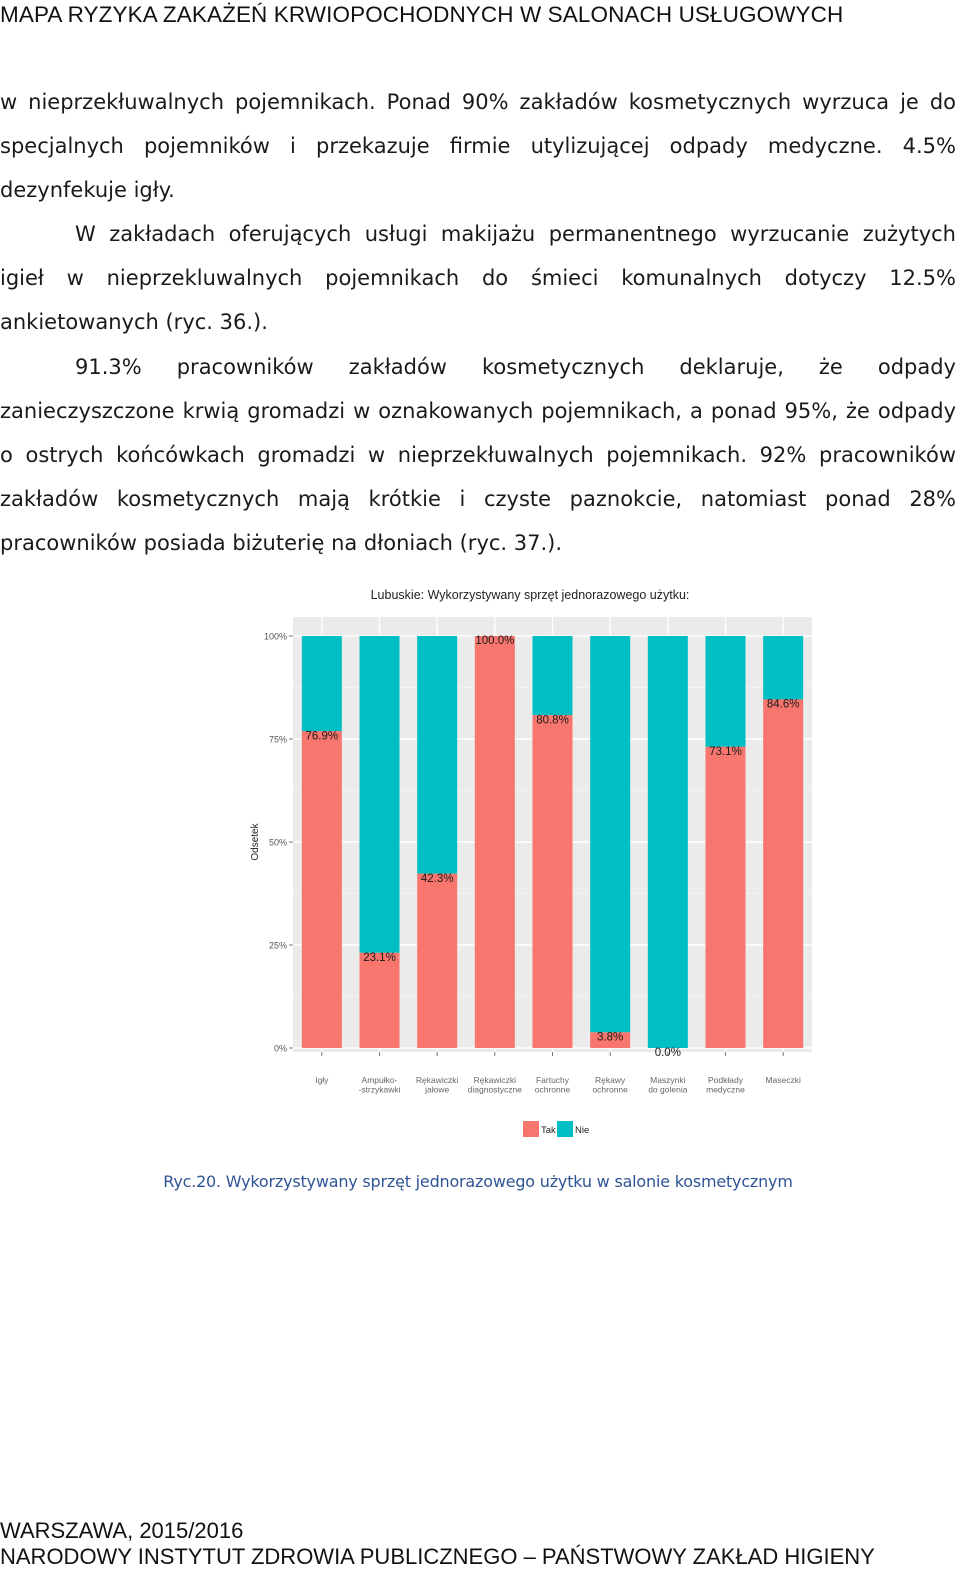 This screenshot has height=1570, width=960. What do you see at coordinates (495, 1090) in the screenshot?
I see `x-tick-label: diagnostyczne` at bounding box center [495, 1090].